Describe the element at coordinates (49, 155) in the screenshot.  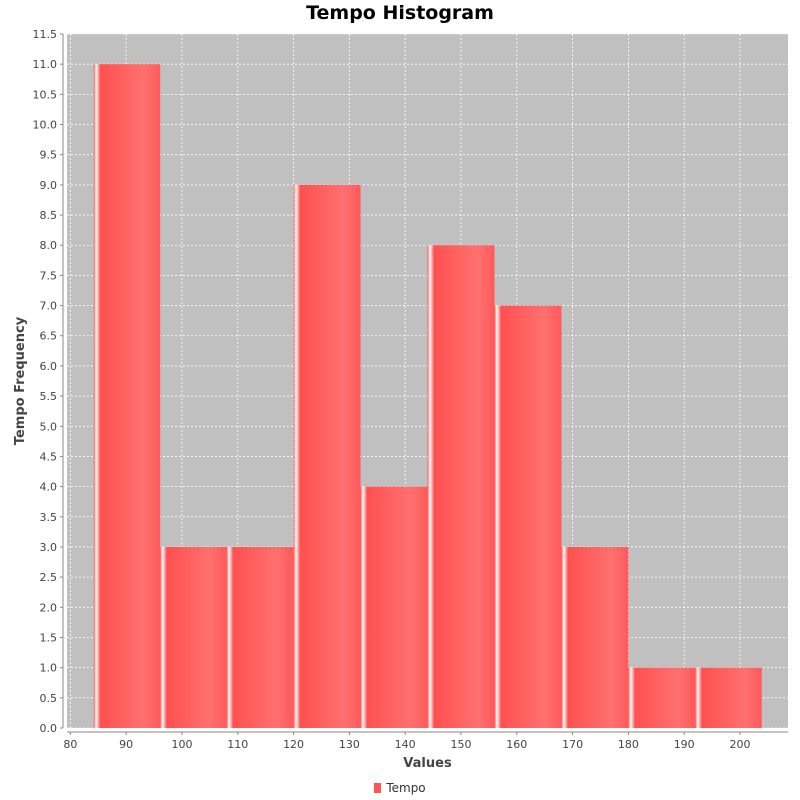
I see `y-tick-label: 9.5` at that location.